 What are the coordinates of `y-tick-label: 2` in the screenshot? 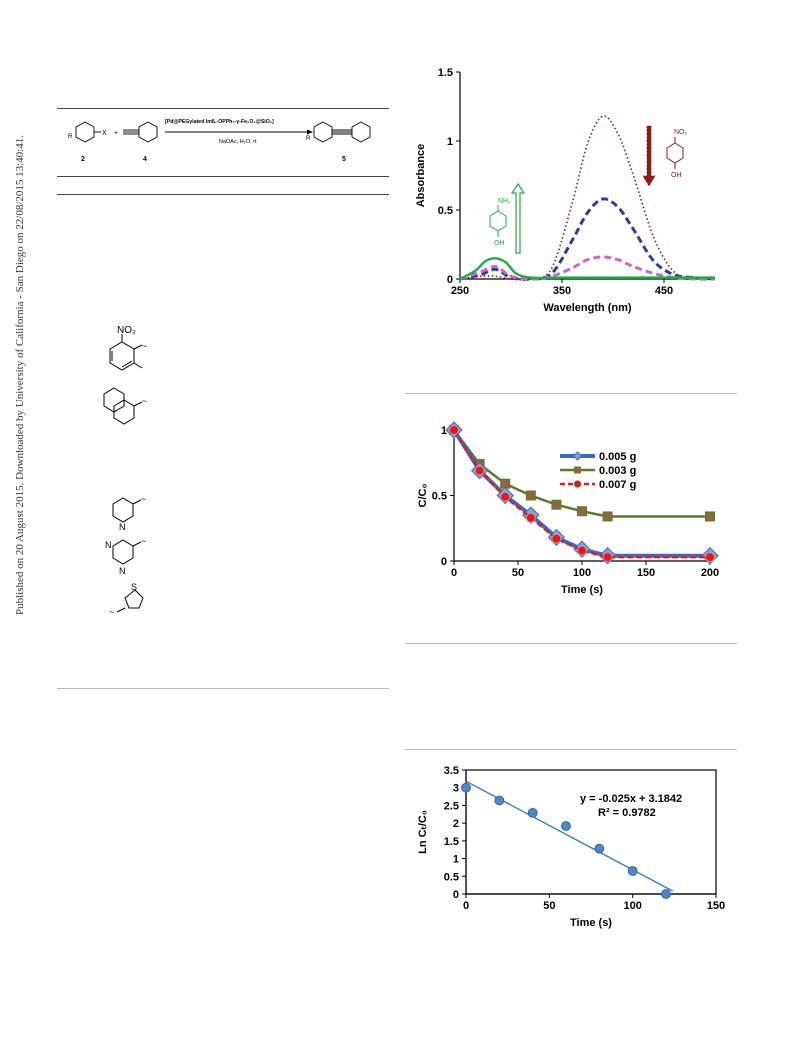 It's located at (456, 824).